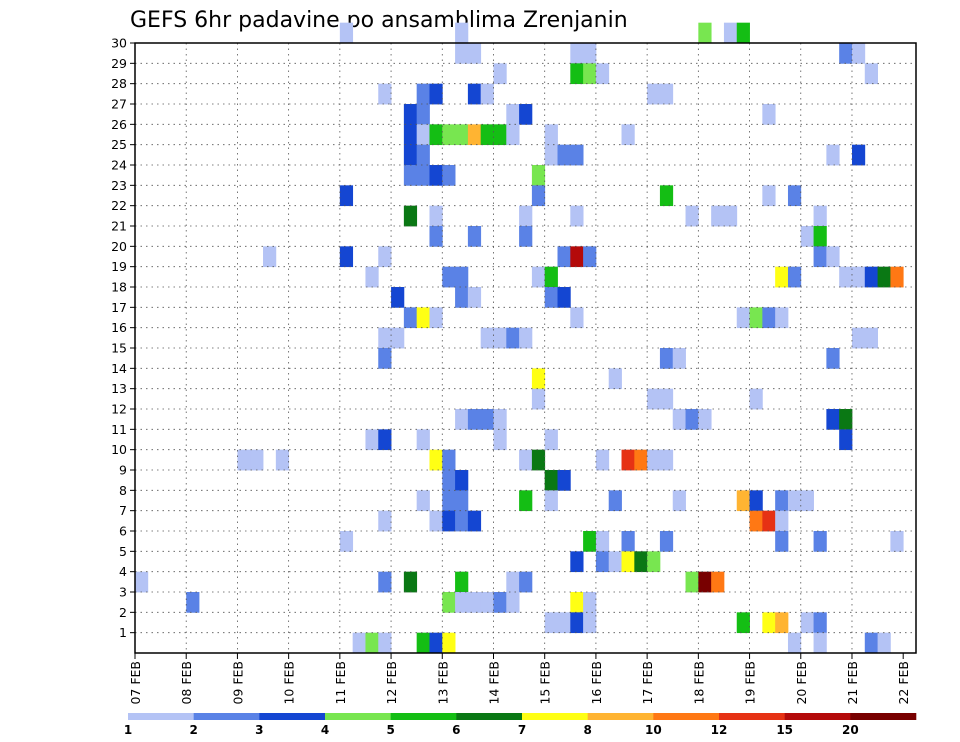  Describe the element at coordinates (128, 730) in the screenshot. I see `colorbar-label: 1` at that location.